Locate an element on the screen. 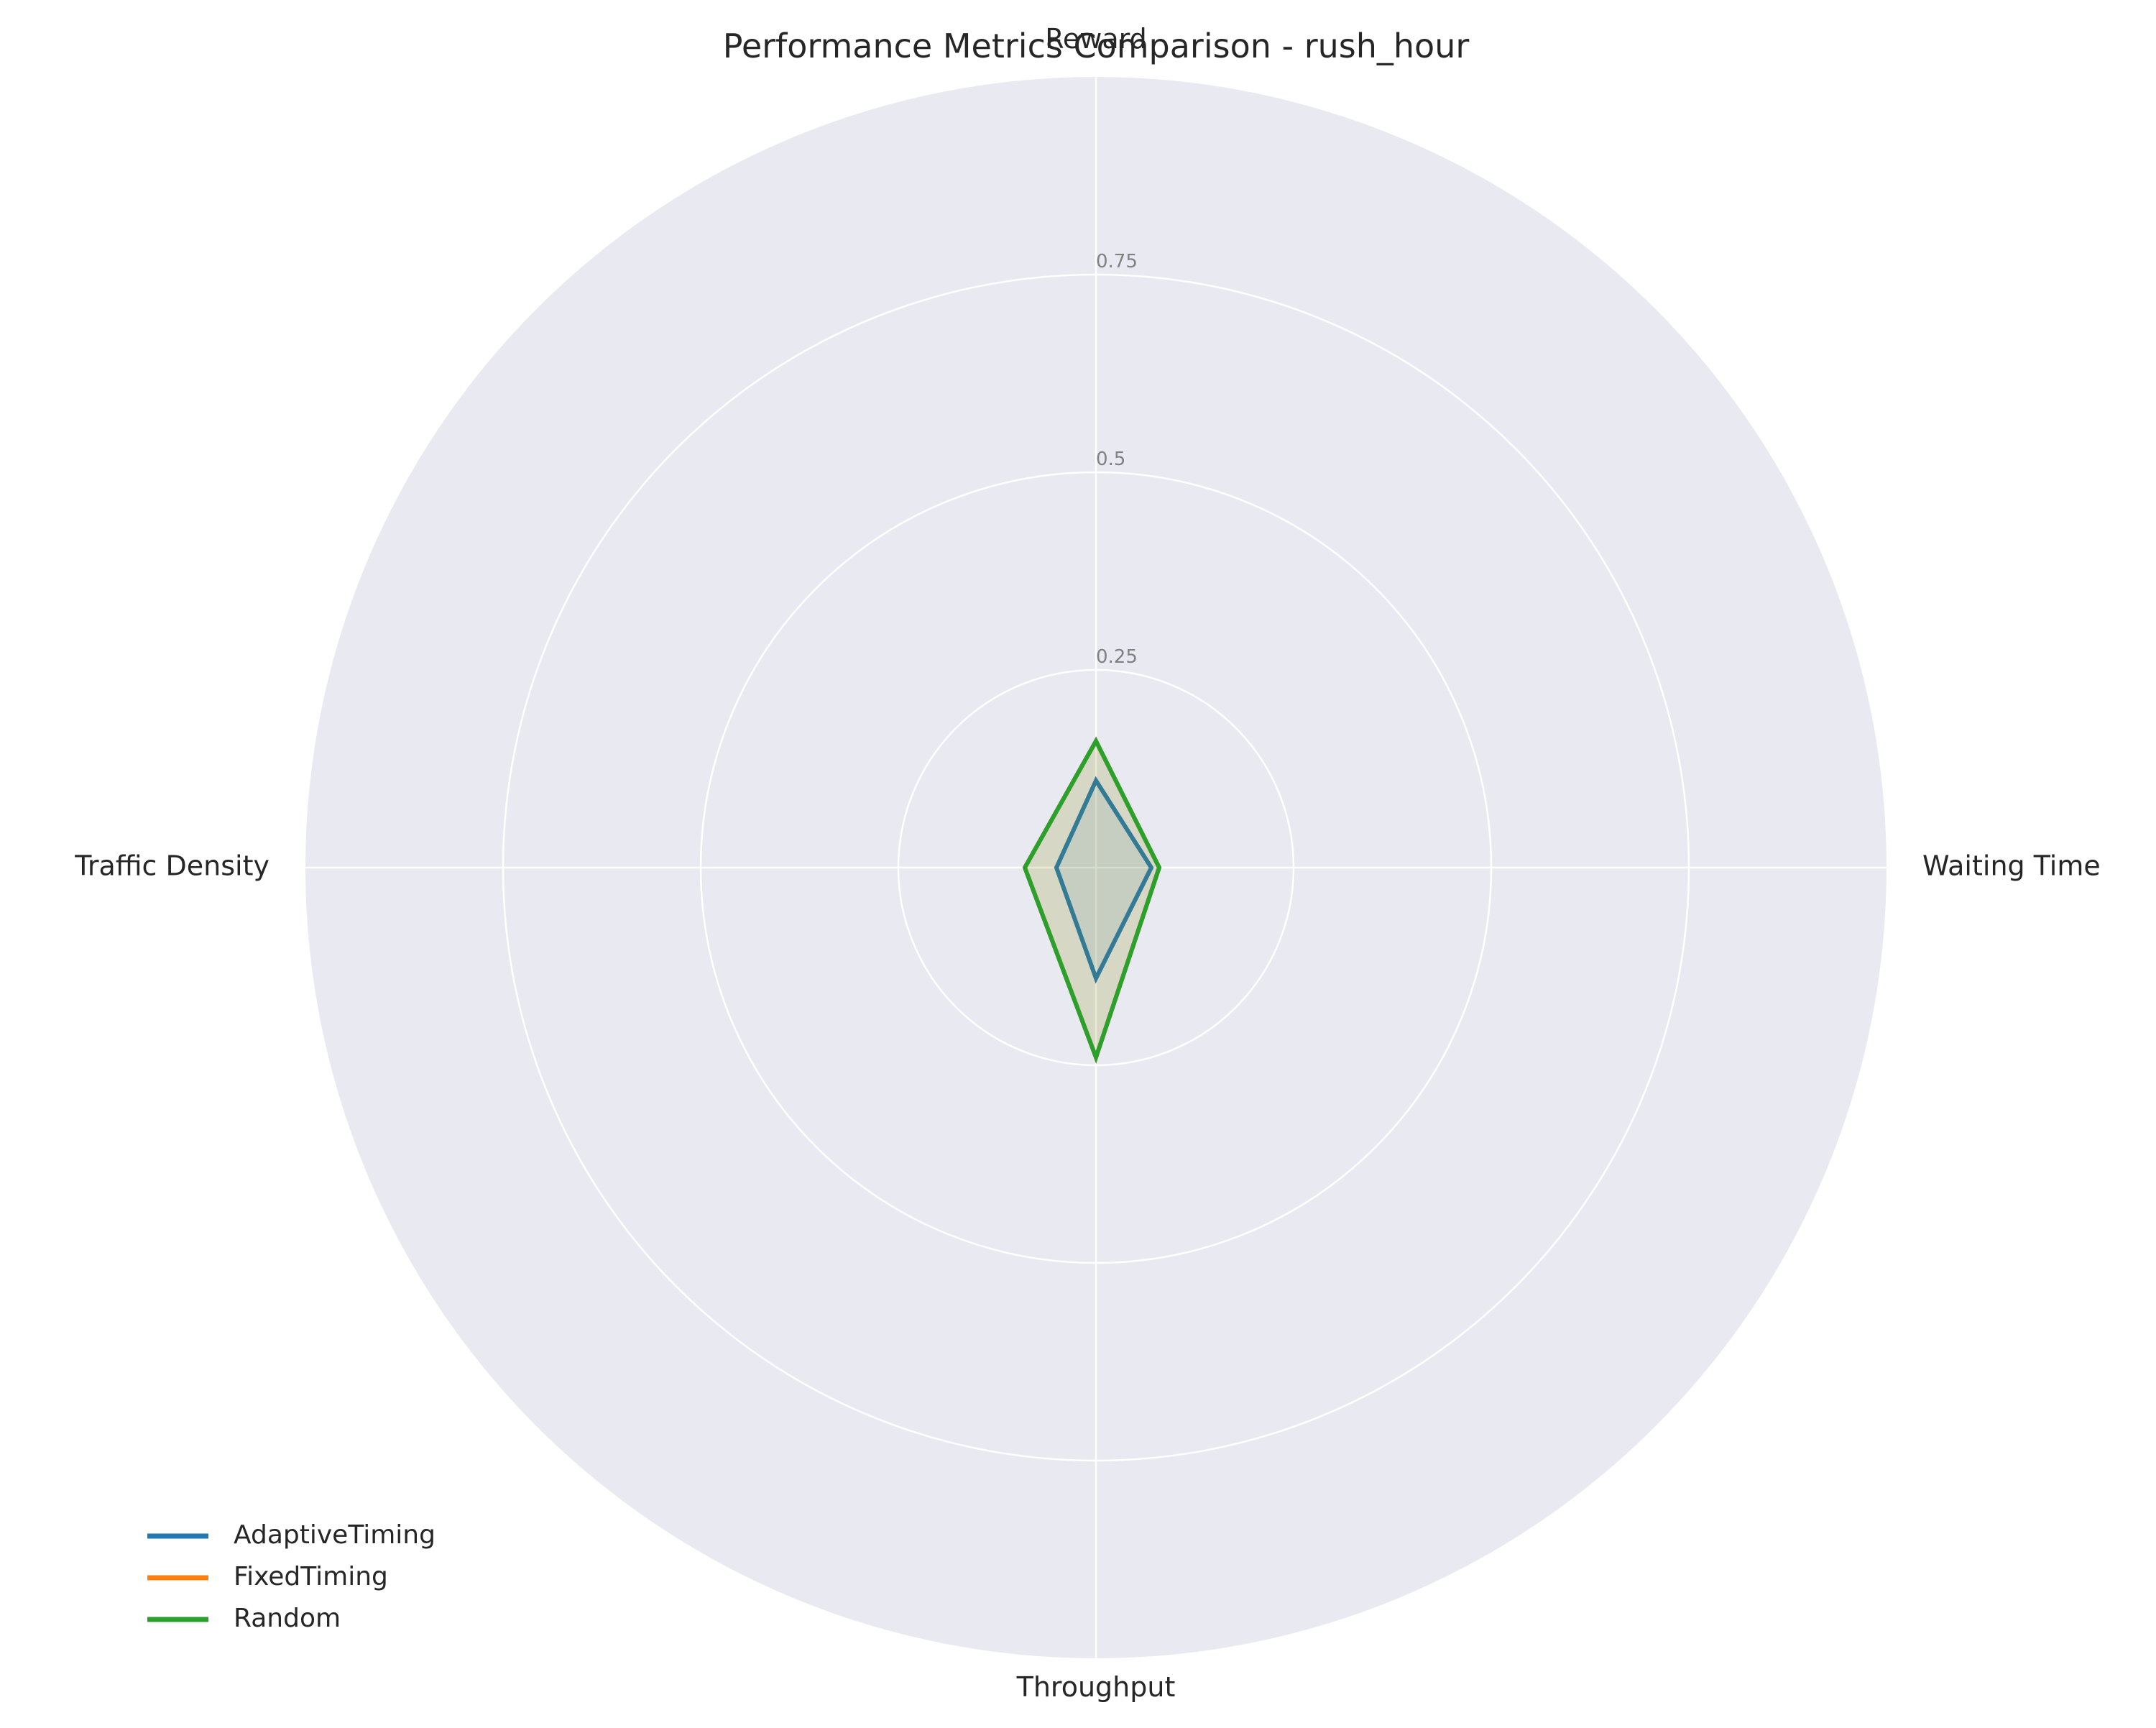 The width and height of the screenshot is (2156, 1728). axis-label: Waiting Time is located at coordinates (2011, 866).